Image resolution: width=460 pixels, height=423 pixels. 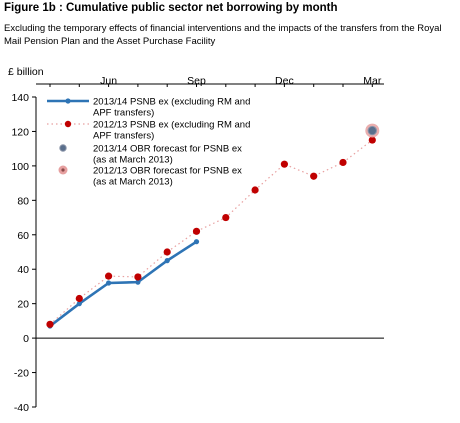 I want to click on y-tick-label: 20, so click(x=23, y=305).